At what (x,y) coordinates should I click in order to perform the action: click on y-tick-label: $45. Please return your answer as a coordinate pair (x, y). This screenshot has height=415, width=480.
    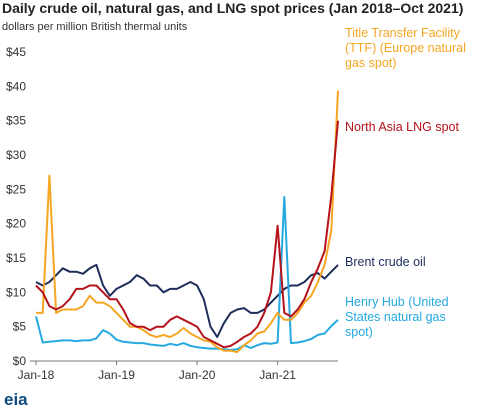
    Looking at the image, I should click on (16, 52).